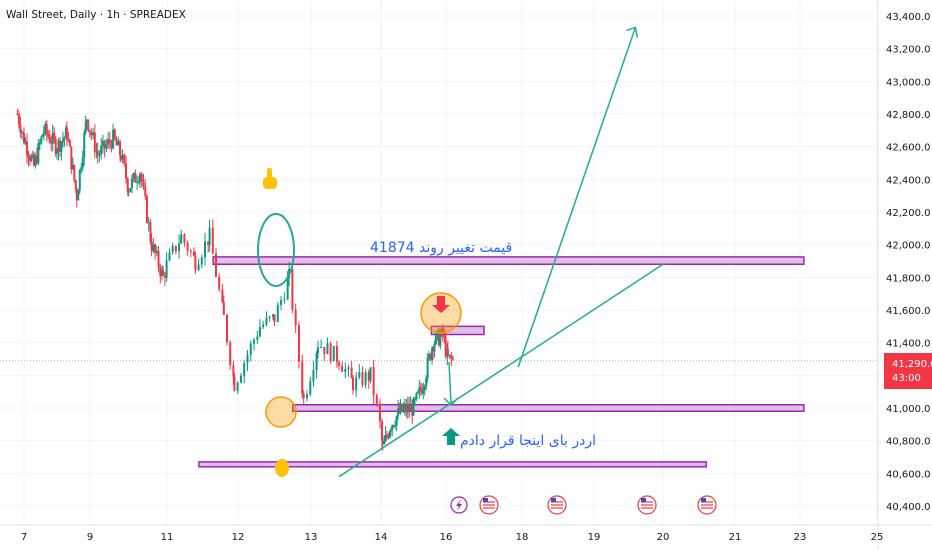 The height and width of the screenshot is (550, 932). Describe the element at coordinates (908, 246) in the screenshot. I see `y-tick-label: 42,000.0` at that location.